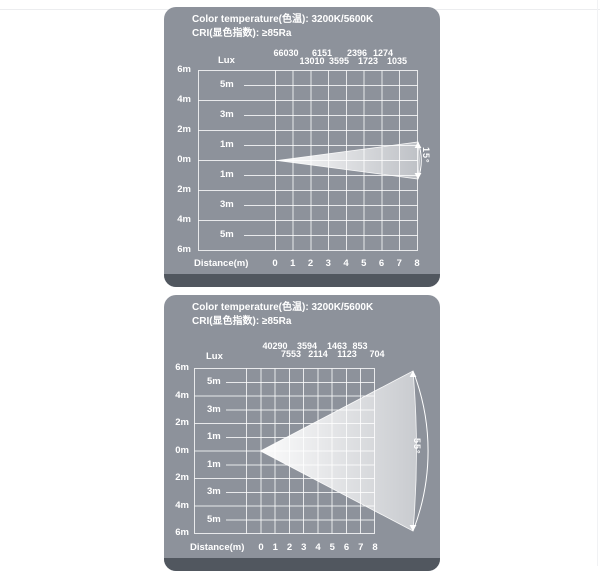 This screenshot has height=571, width=600. Describe the element at coordinates (360, 346) in the screenshot. I see `lux-value: 853` at that location.